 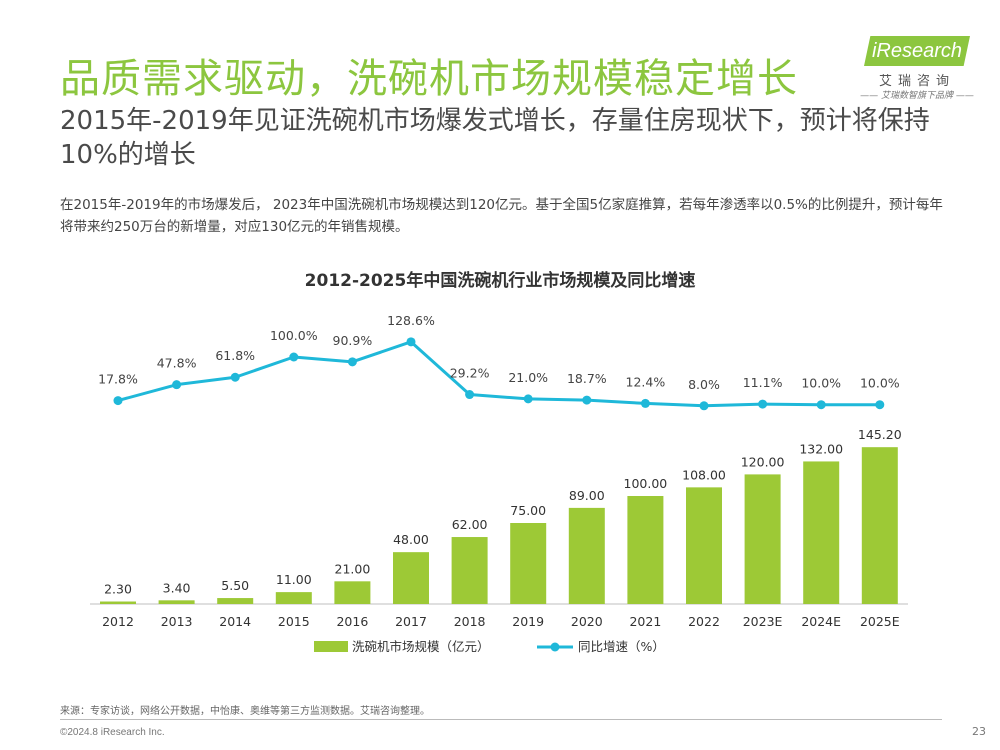 I want to click on growth-label-2015: 100.0%, so click(x=294, y=335).